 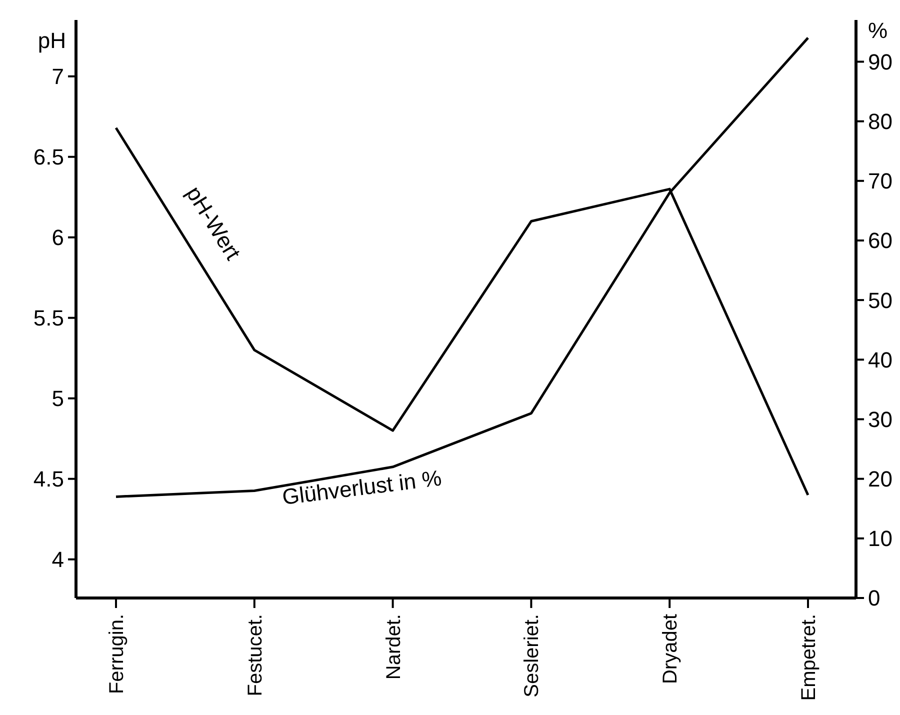 What do you see at coordinates (48, 318) in the screenshot?
I see `y-tick-label: 5.5` at bounding box center [48, 318].